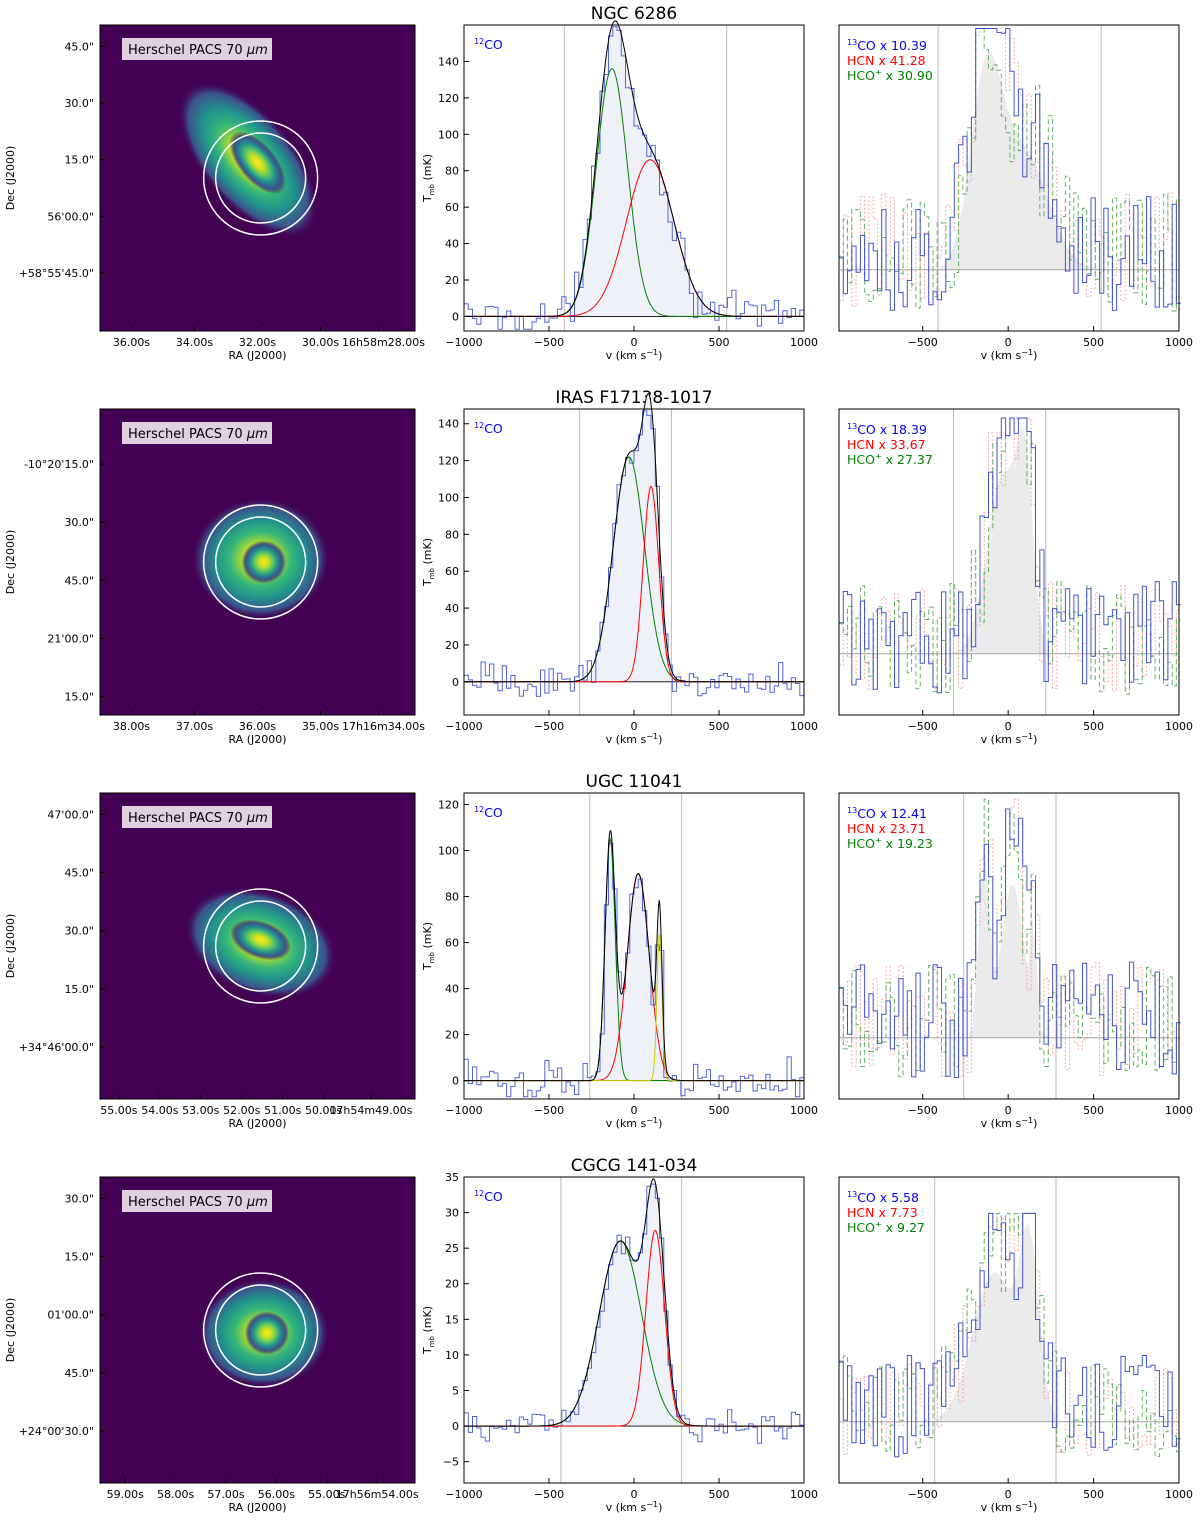 The image size is (1200, 1531). What do you see at coordinates (383, 726) in the screenshot?
I see `ra-tick-label: 17h16m34.00s` at bounding box center [383, 726].